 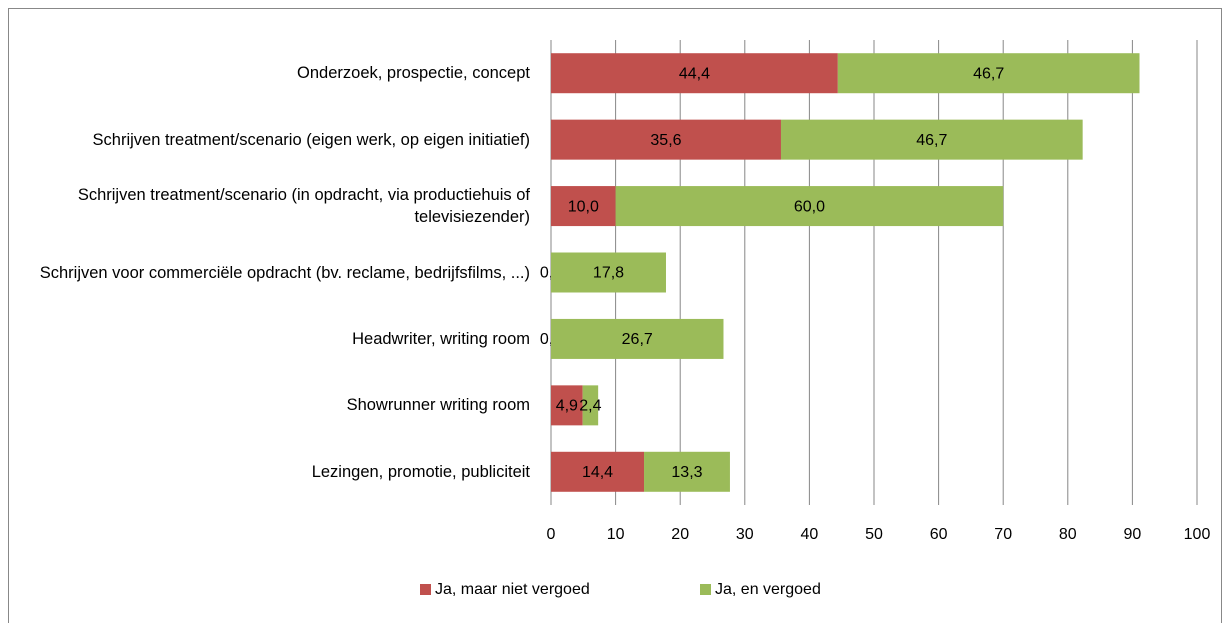 I want to click on y-tick-label: Onderzoek, prospectie, concept, so click(x=413, y=73).